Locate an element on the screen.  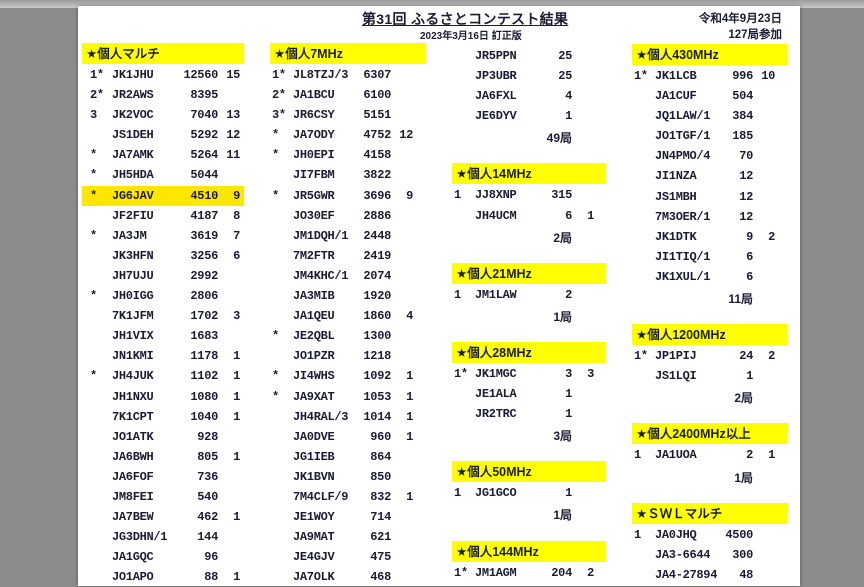
result-row-highlighted: * JG6JAV 4510 9 is located at coordinates (163, 195).